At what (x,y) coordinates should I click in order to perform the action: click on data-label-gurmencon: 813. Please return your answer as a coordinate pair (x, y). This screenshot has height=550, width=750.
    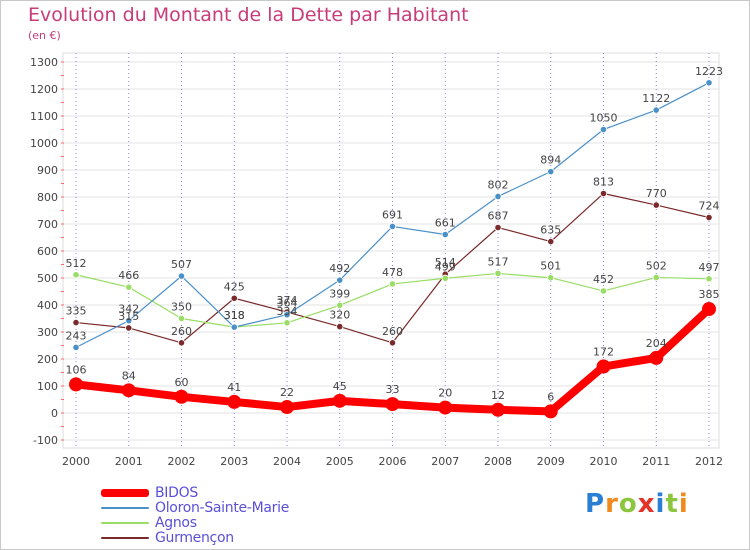
    Looking at the image, I should click on (603, 181).